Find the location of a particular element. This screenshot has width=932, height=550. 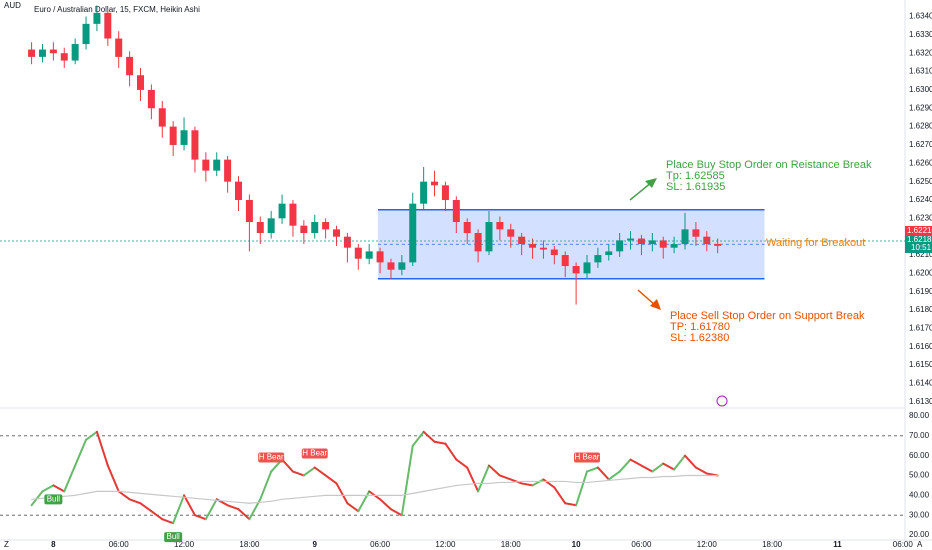

axis-button: Z is located at coordinates (6, 544).